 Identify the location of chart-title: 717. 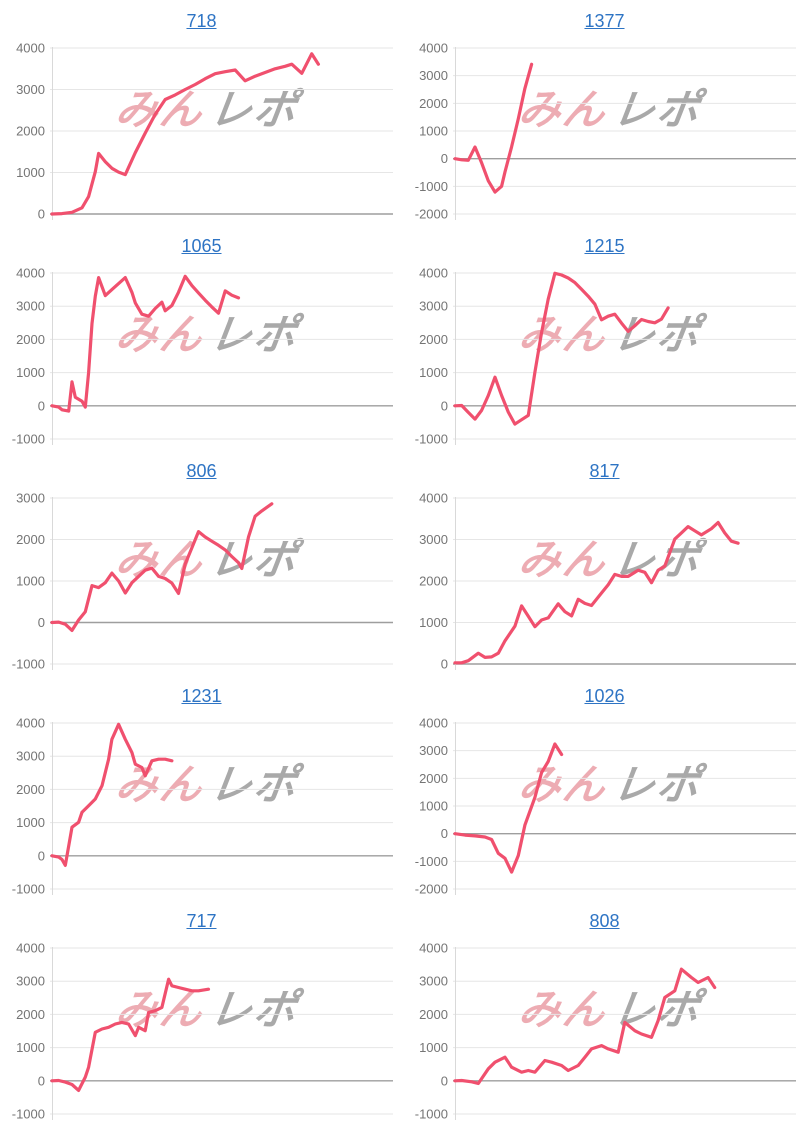
(201, 921).